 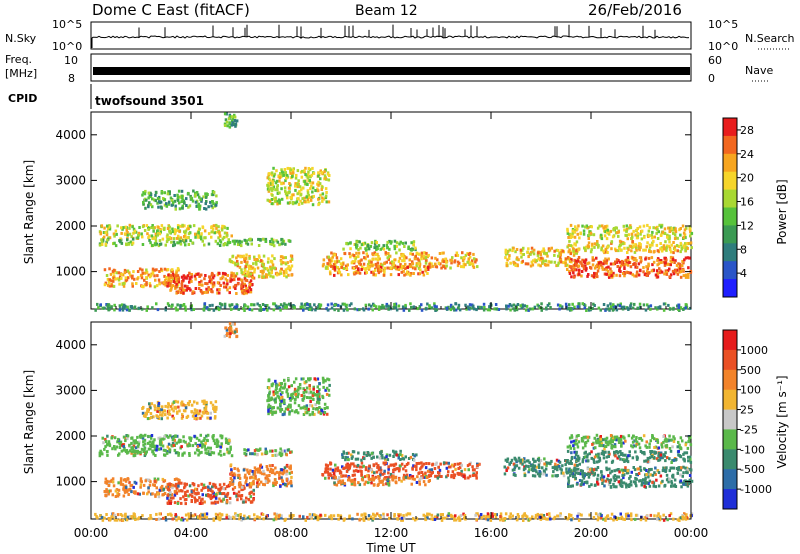 What do you see at coordinates (542, 467) in the screenshot?
I see `echo-region` at bounding box center [542, 467].